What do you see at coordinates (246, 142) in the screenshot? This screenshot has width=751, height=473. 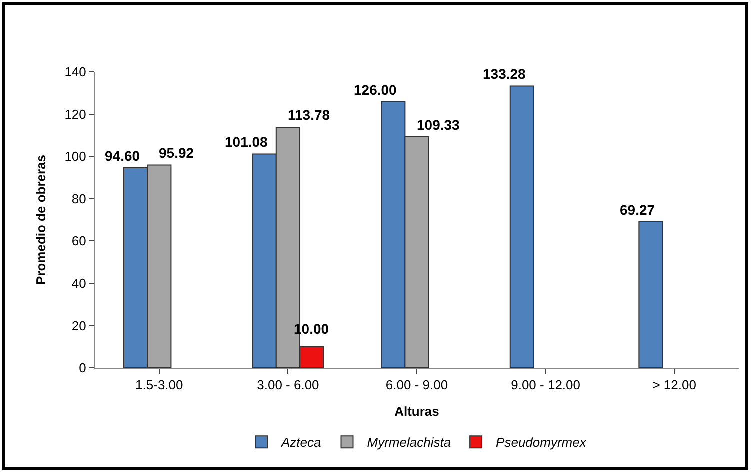 I see `data-label: 101.08` at bounding box center [246, 142].